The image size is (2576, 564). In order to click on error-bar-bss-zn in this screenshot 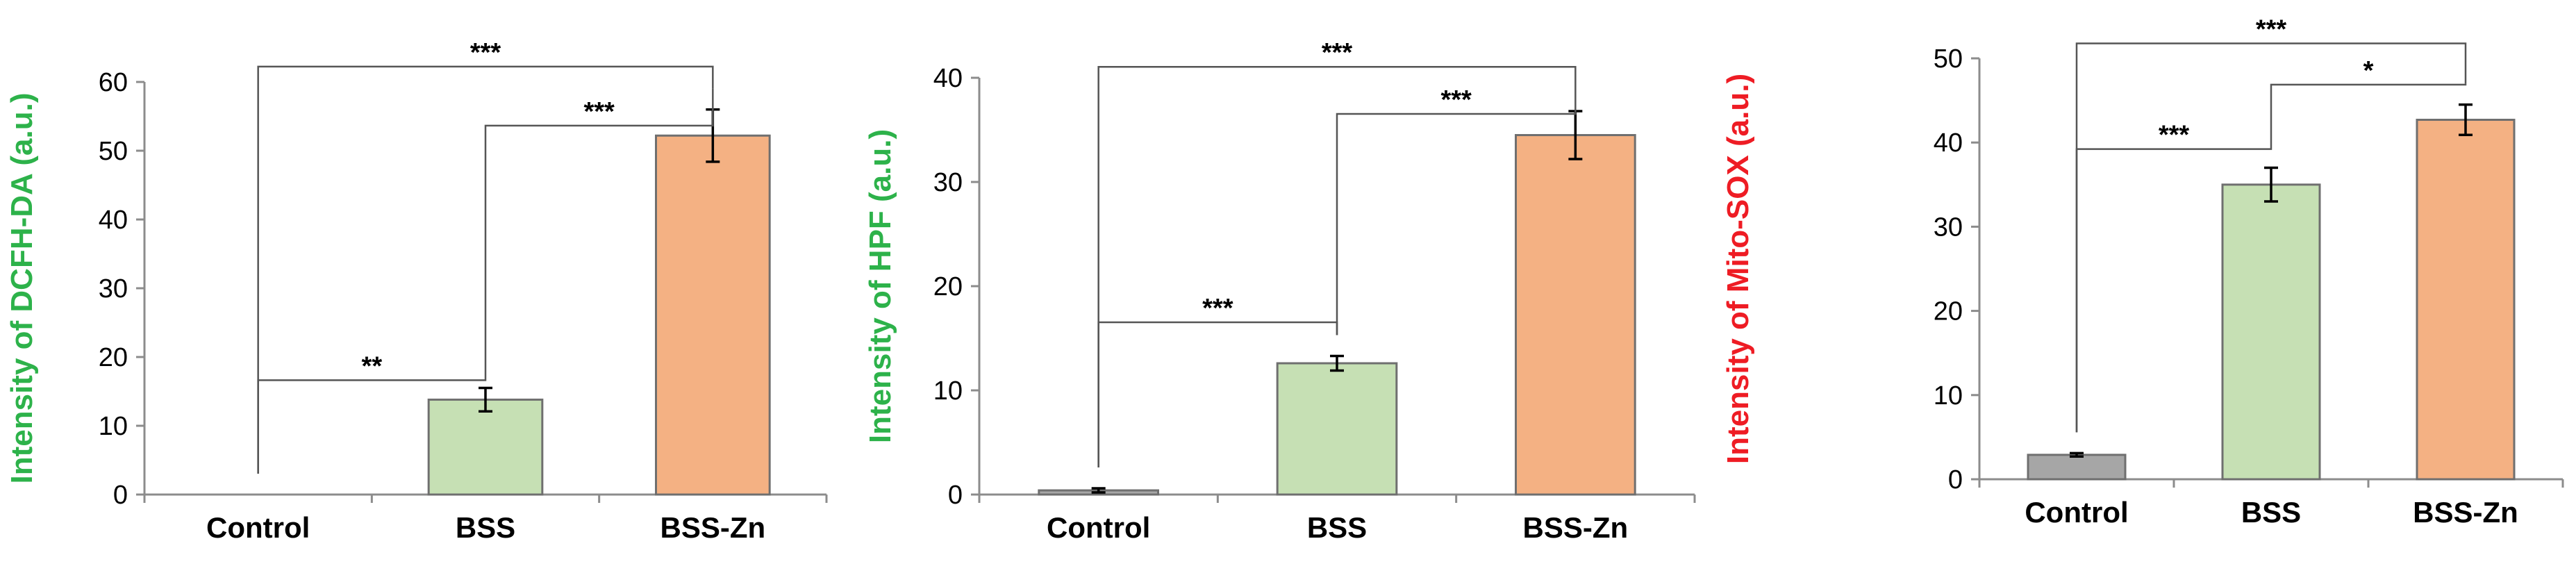, I will do `click(2466, 120)`.